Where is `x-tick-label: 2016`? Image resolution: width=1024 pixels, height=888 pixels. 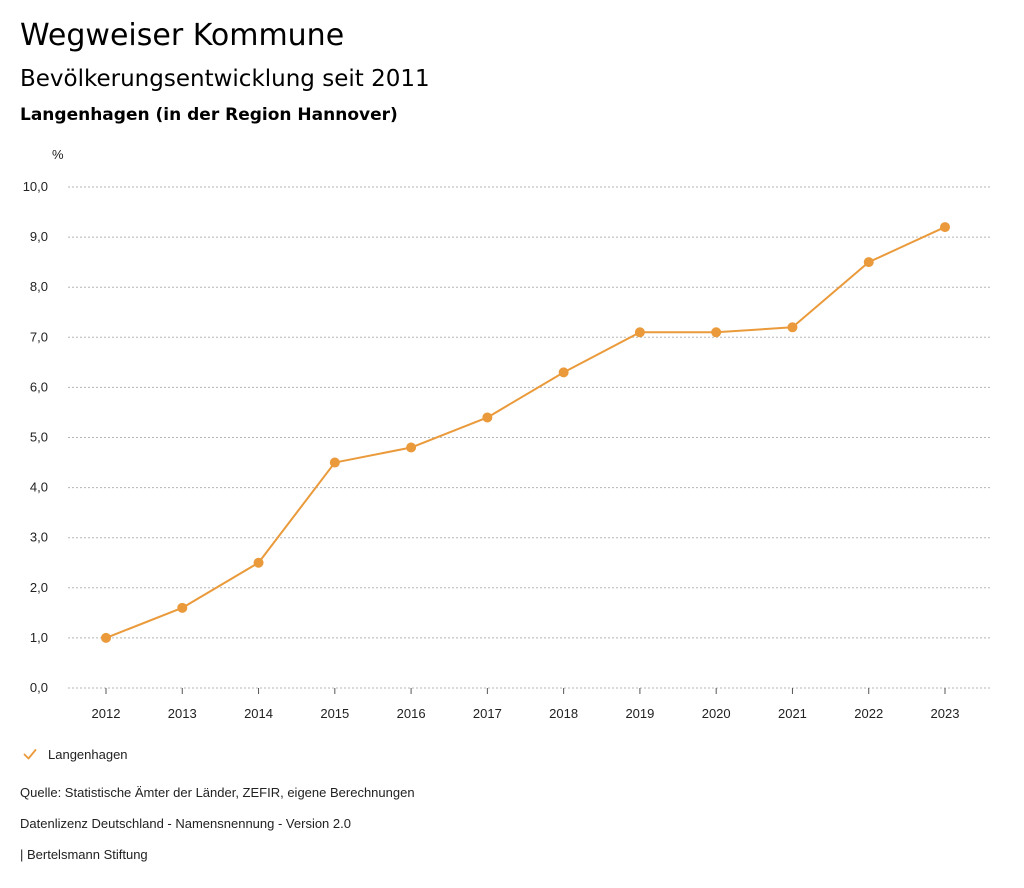 x-tick-label: 2016 is located at coordinates (411, 713).